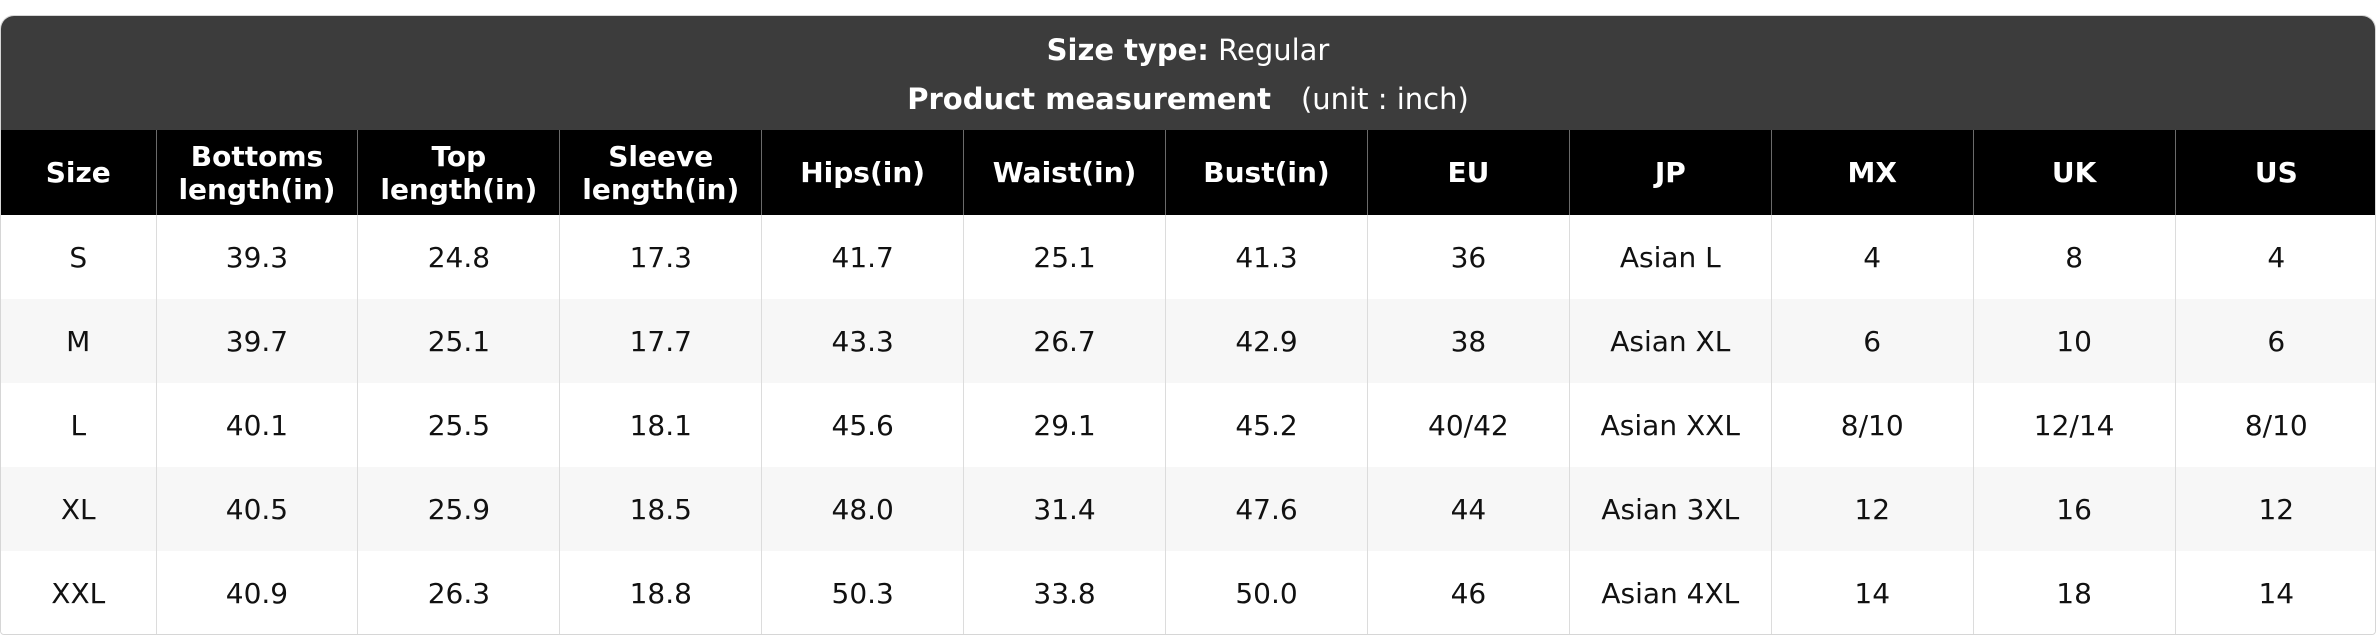 The width and height of the screenshot is (2376, 636). I want to click on title-line: Product measurement (unit : inch), so click(1188, 99).